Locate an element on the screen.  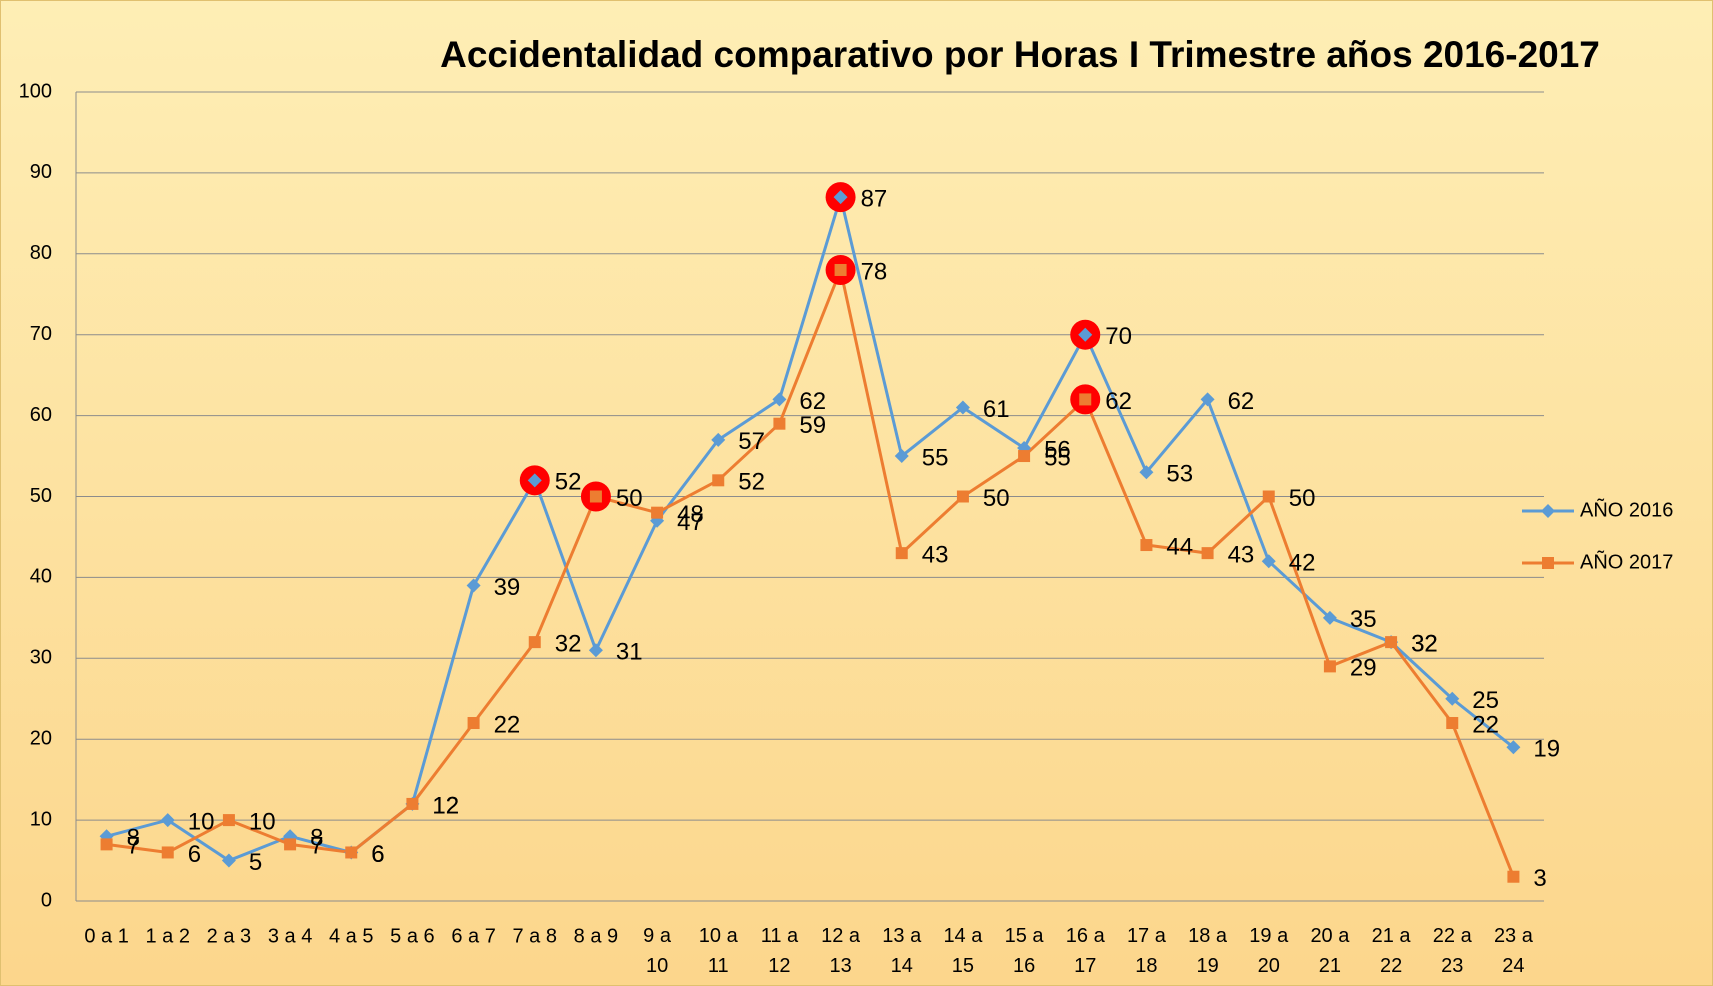
x-tick-label: 22 a 23 is located at coordinates (1453, 951).